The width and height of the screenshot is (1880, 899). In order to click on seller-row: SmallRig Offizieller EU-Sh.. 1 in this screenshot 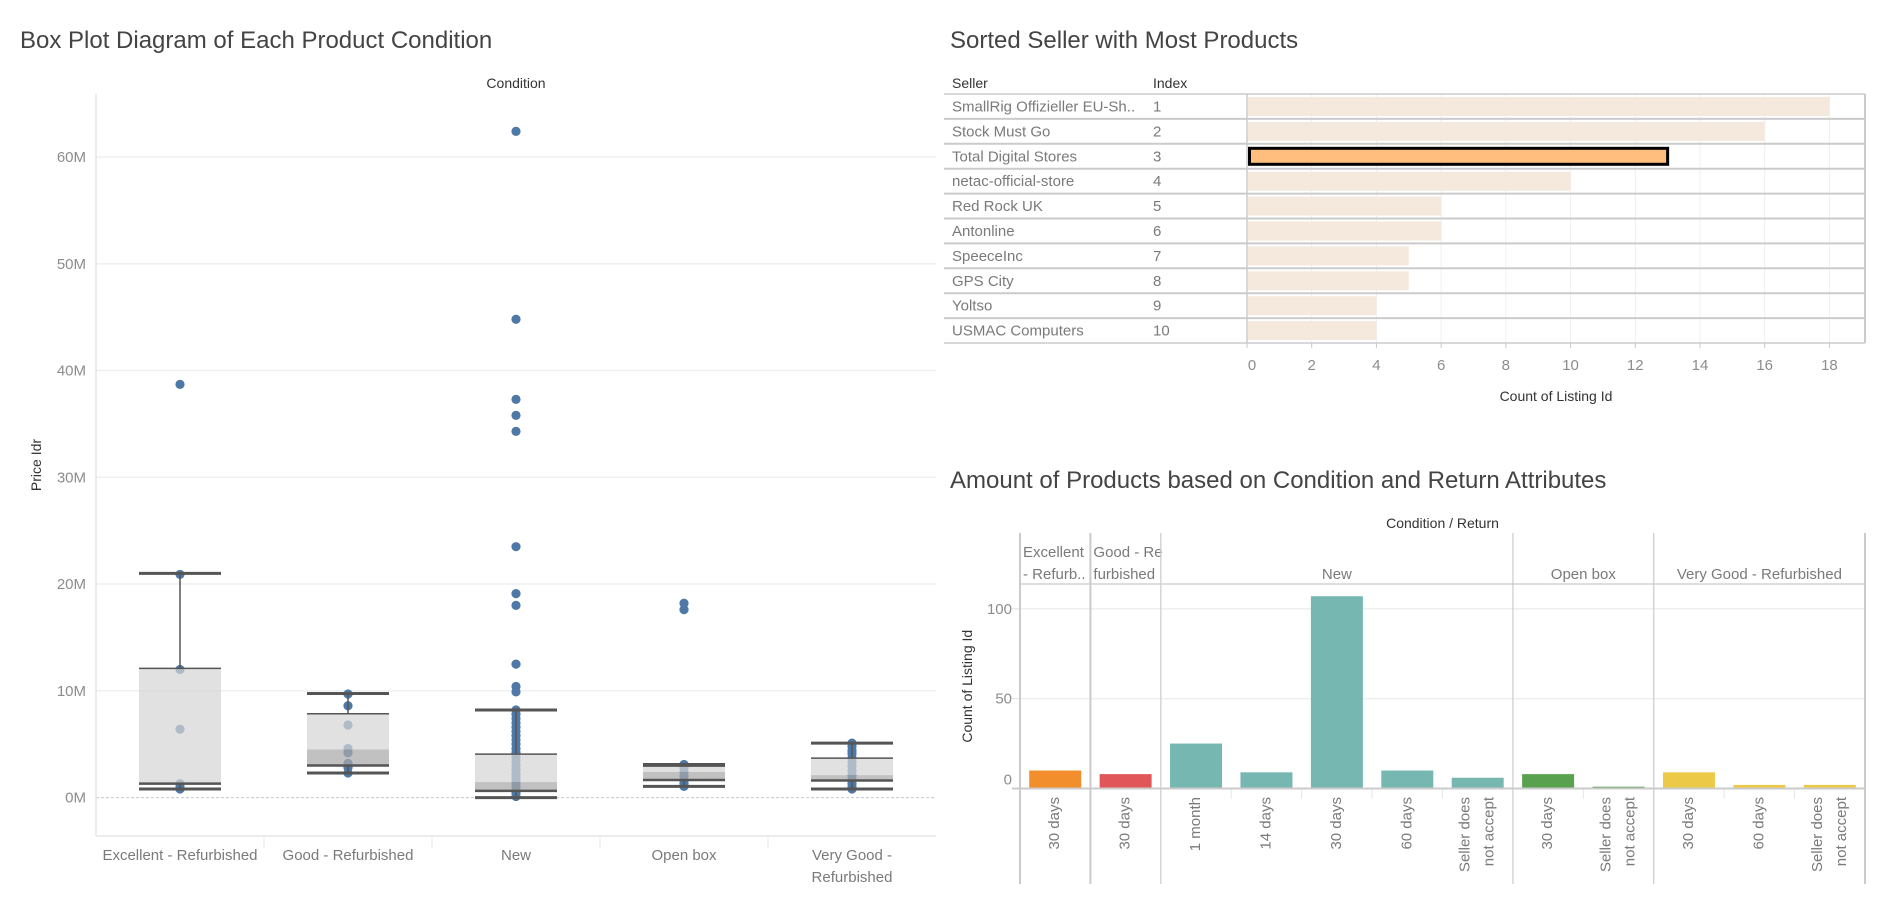, I will do `click(1391, 106)`.